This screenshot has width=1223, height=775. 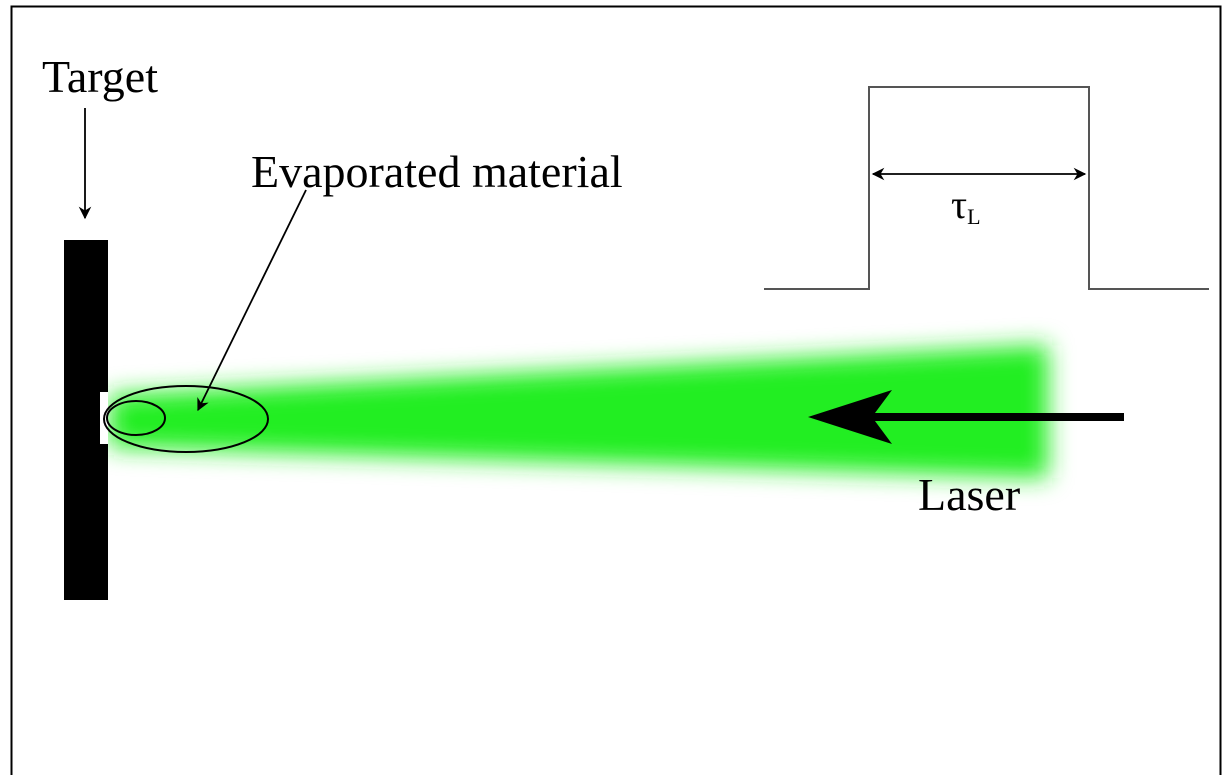 I want to click on plume-outer-ellipse, so click(x=186, y=419).